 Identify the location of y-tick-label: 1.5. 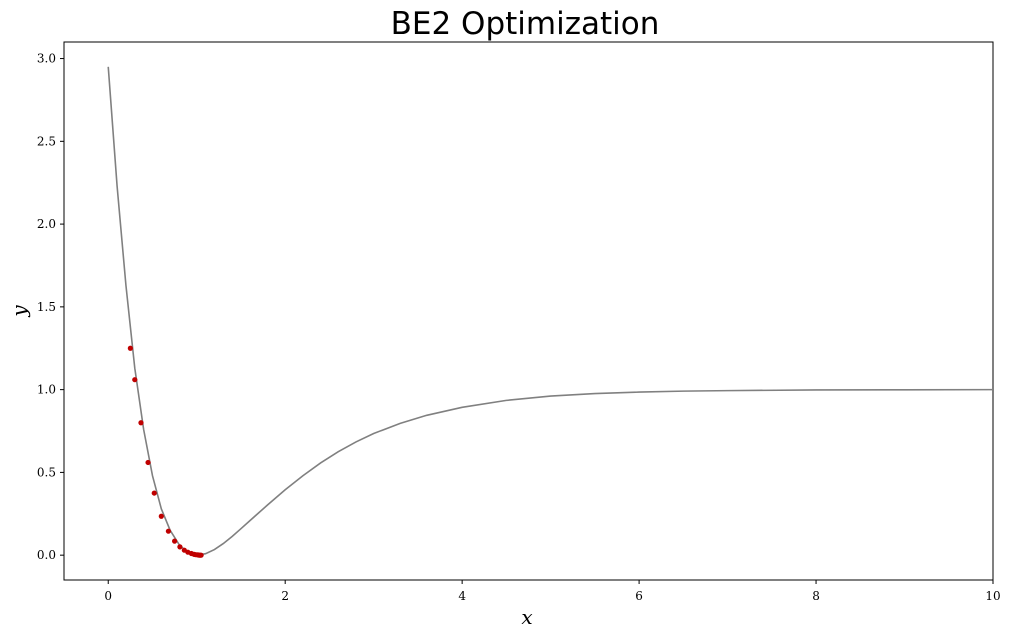
(46, 307).